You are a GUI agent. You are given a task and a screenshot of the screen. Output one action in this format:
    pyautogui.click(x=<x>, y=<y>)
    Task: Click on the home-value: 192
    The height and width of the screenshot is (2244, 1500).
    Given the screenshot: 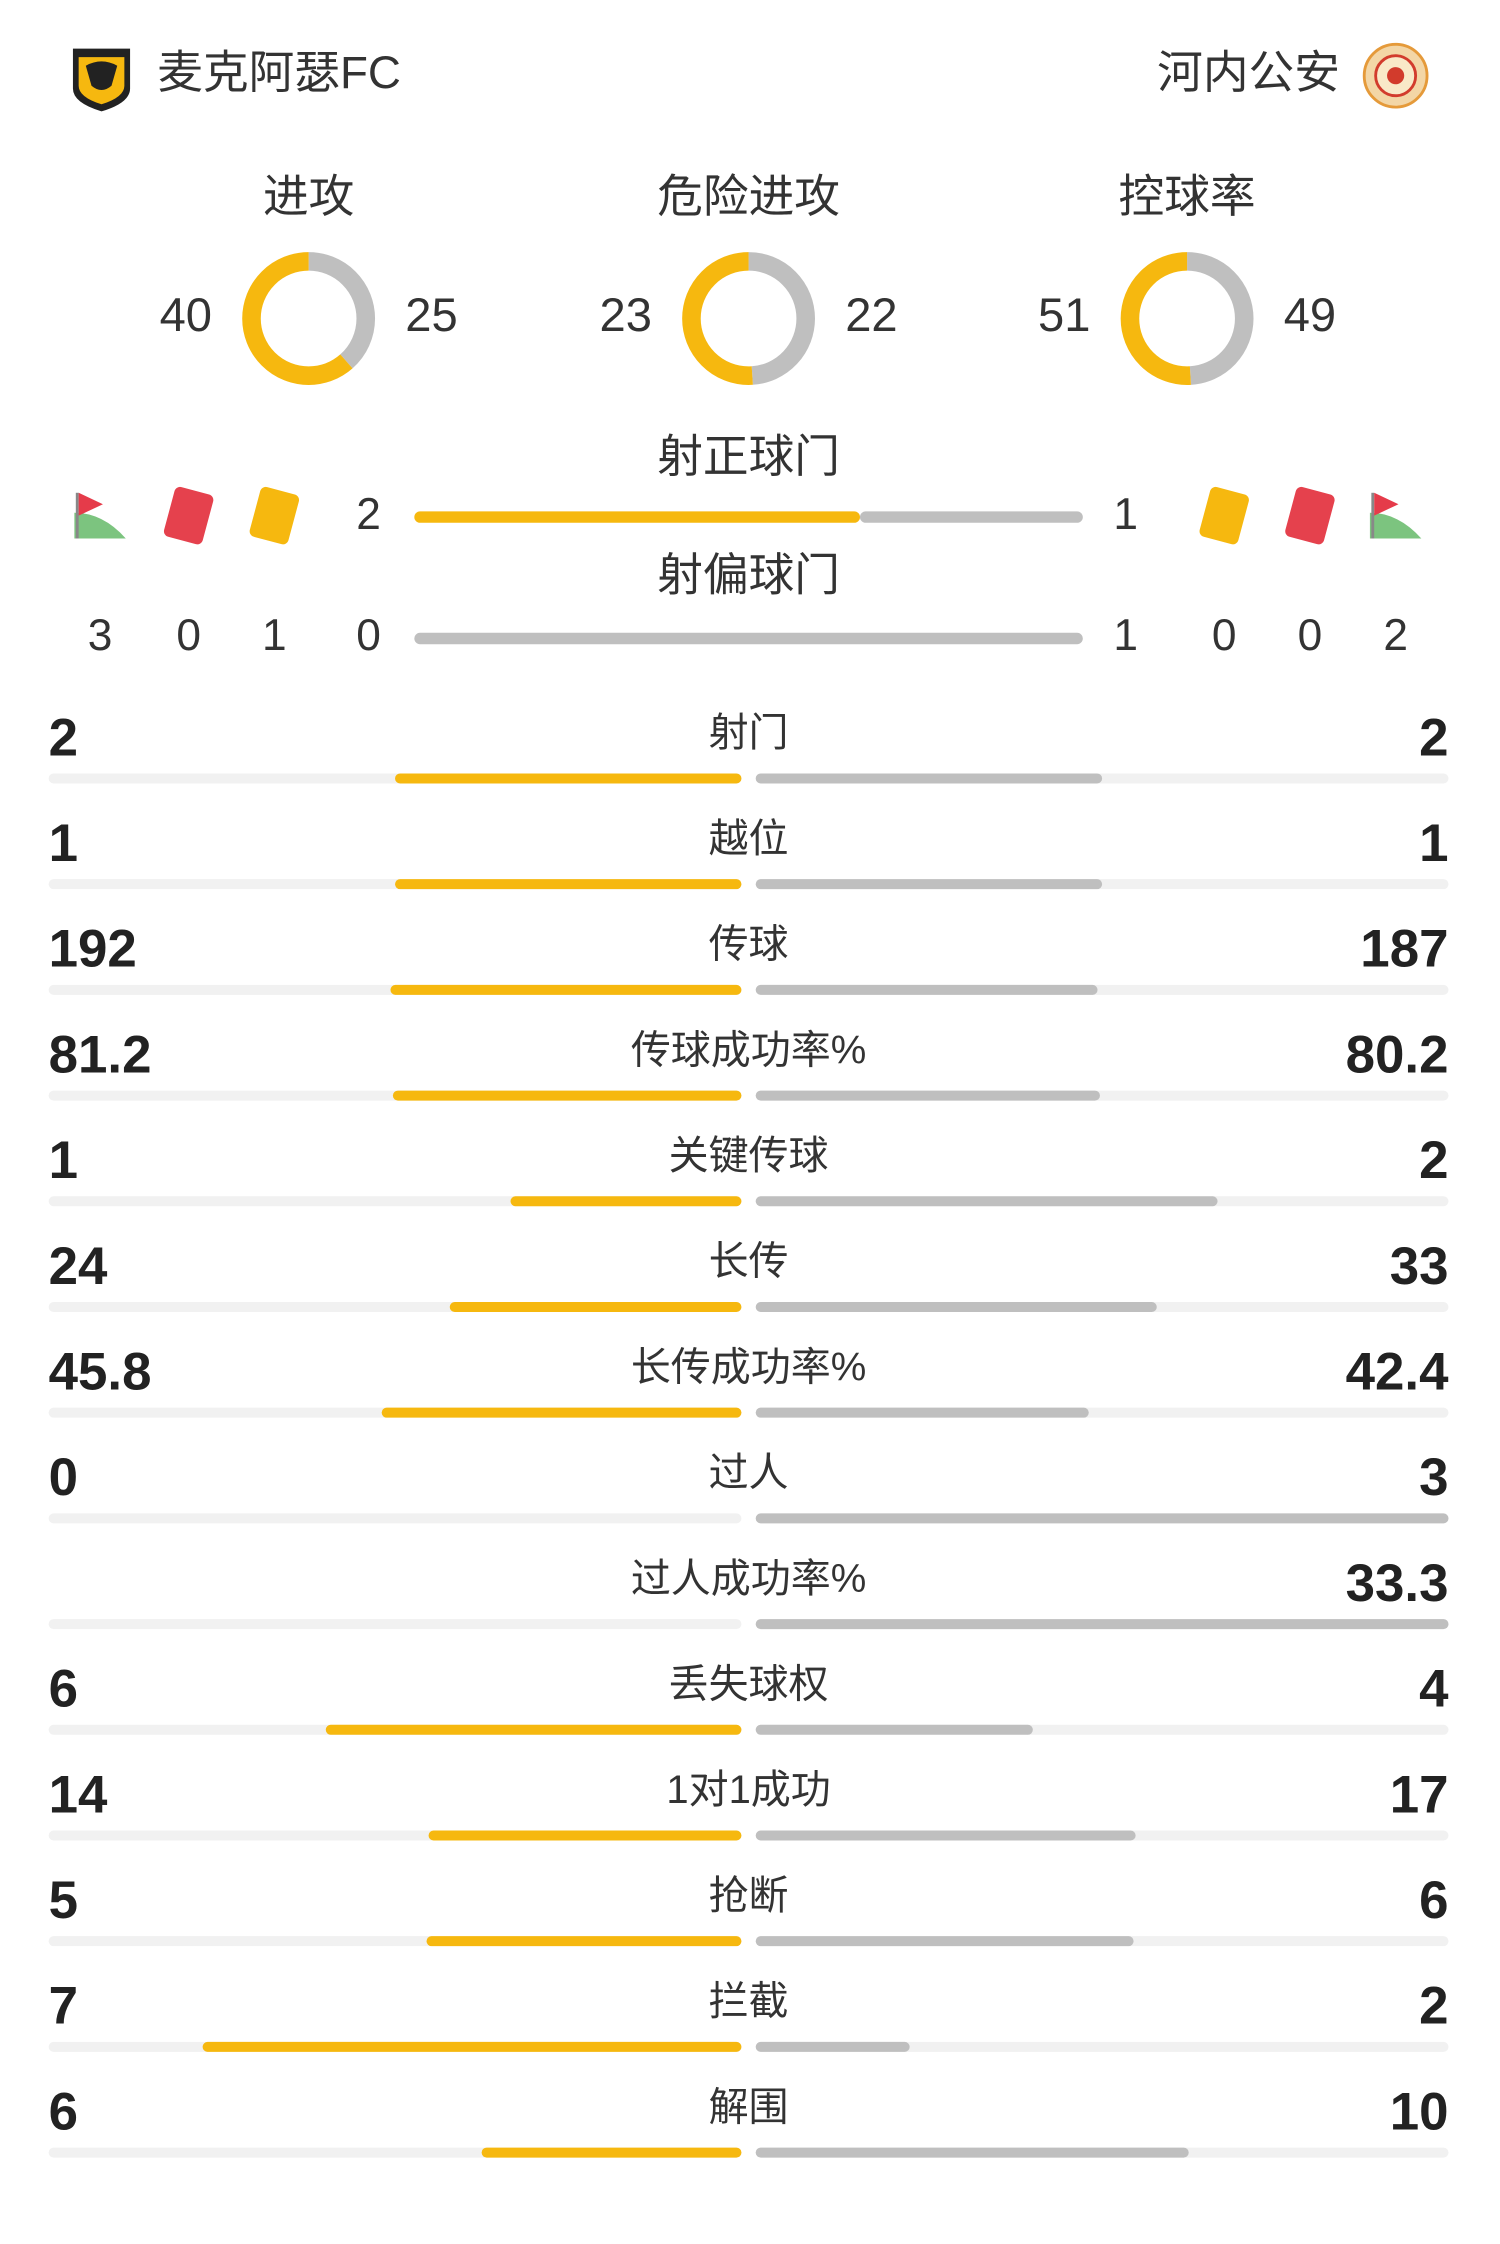 What is the action you would take?
    pyautogui.click(x=93, y=949)
    